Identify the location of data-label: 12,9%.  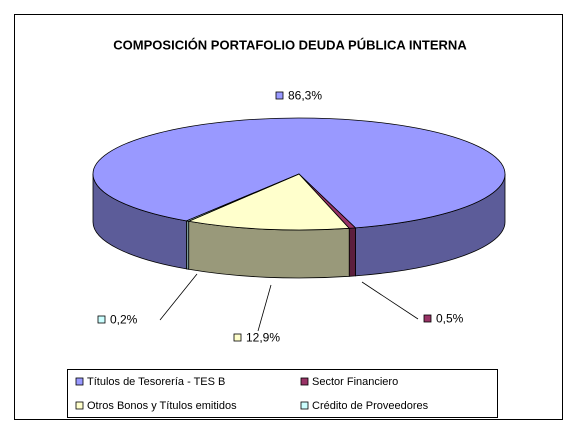
(263, 338).